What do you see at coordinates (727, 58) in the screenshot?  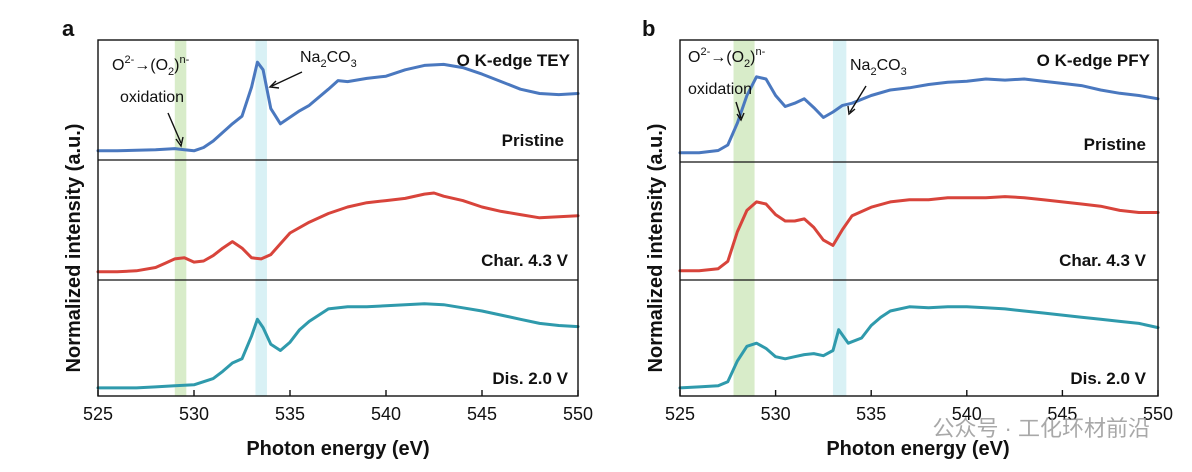 I see `panel-b-oxidation-annotation: O2-→(O2)n-` at bounding box center [727, 58].